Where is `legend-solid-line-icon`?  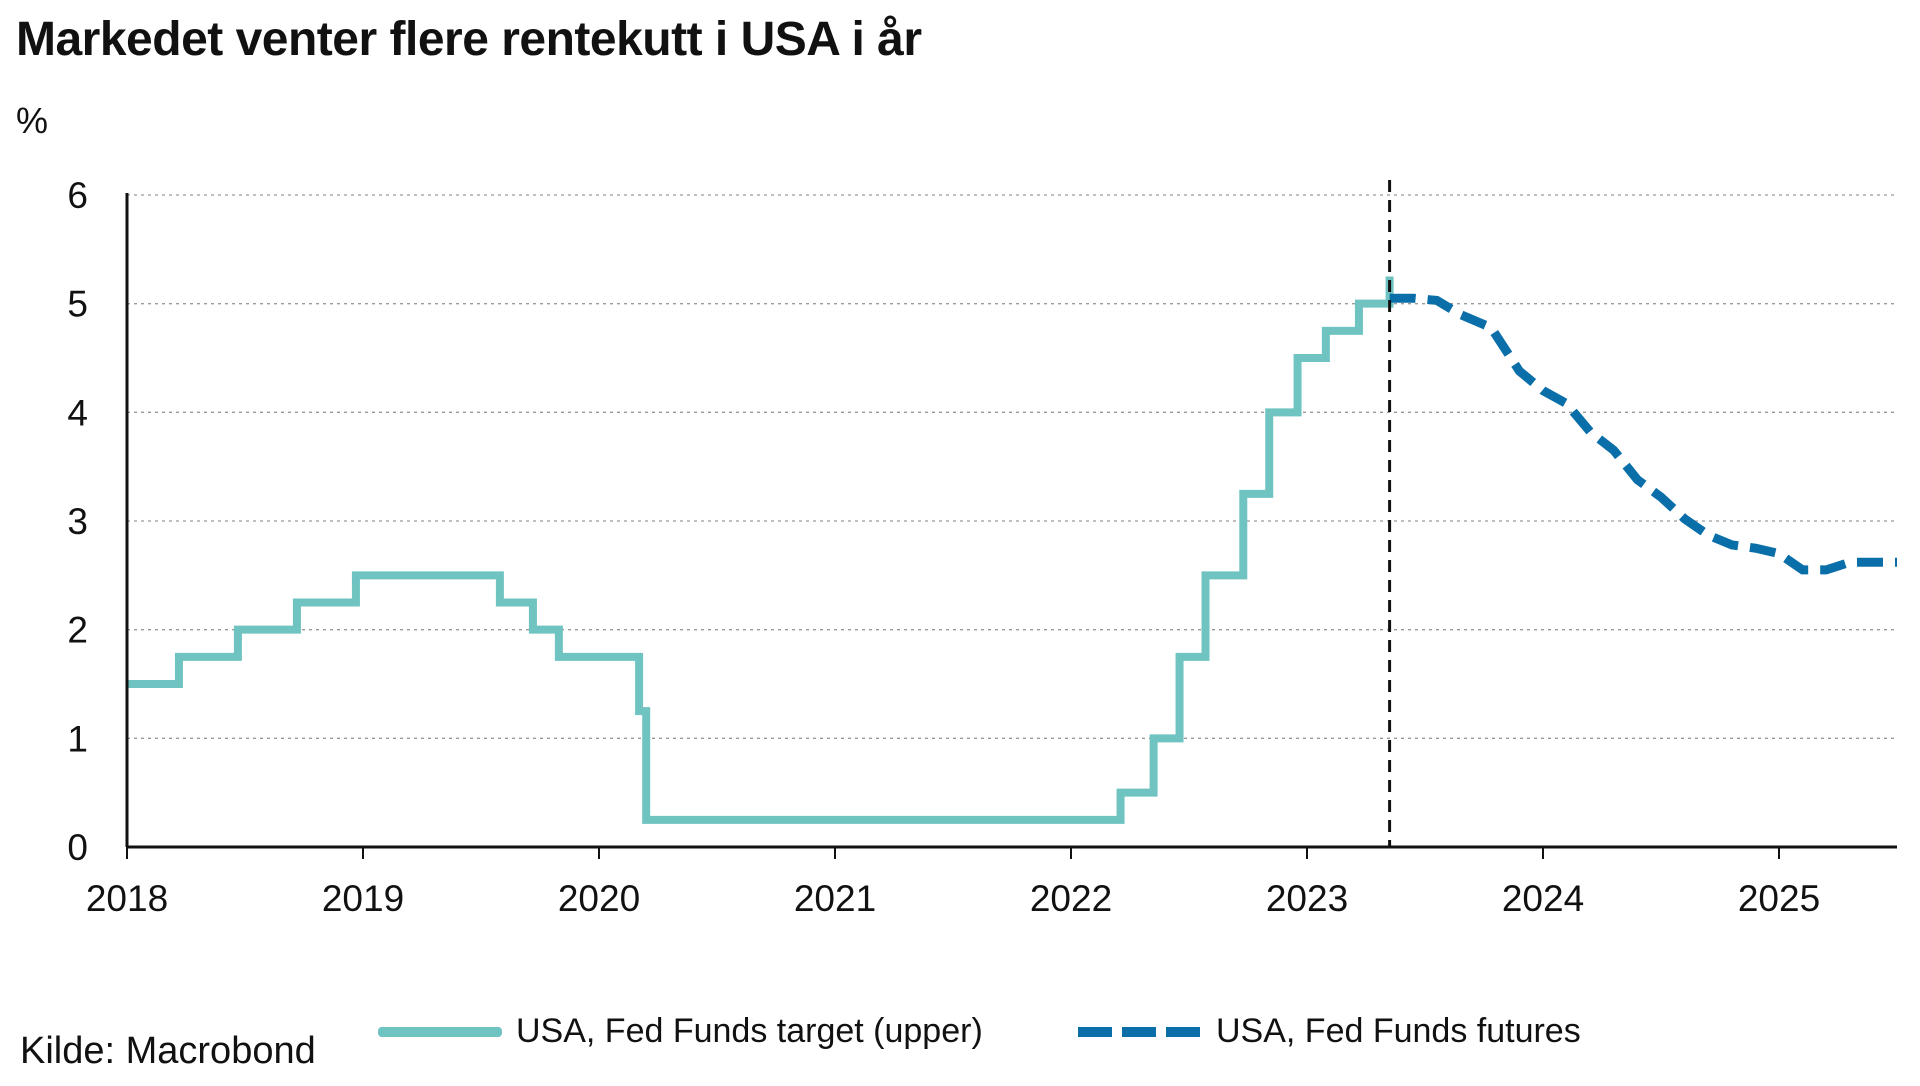
legend-solid-line-icon is located at coordinates (440, 1031).